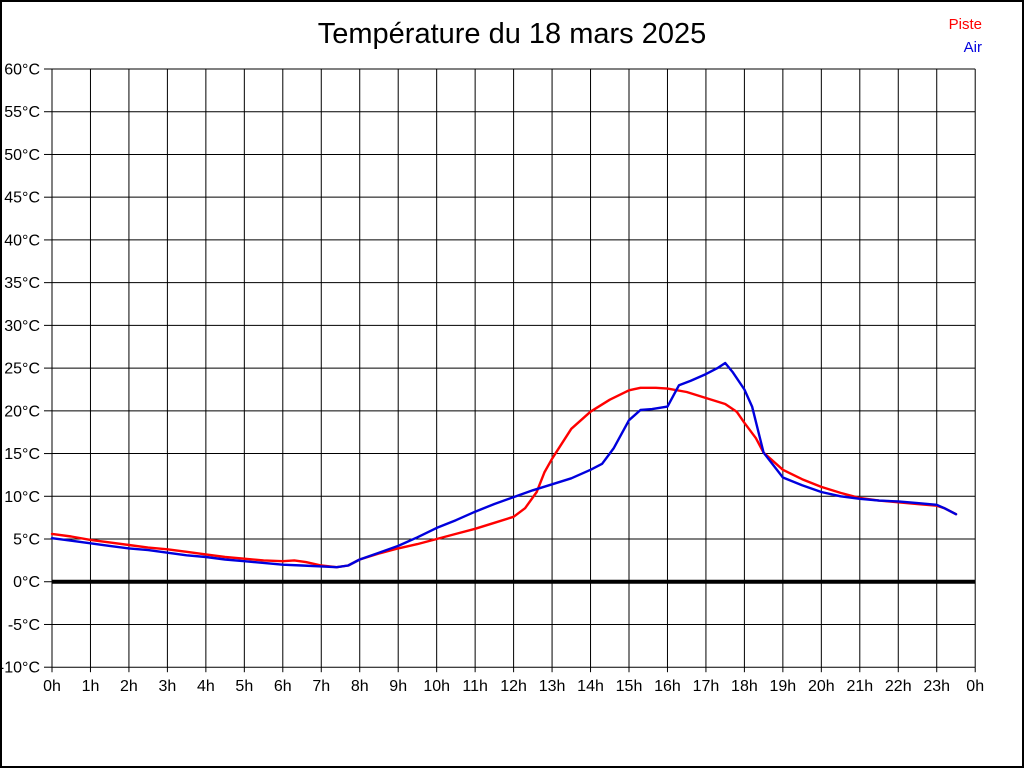 The image size is (1024, 770). I want to click on legend-item-air: Air, so click(972, 47).